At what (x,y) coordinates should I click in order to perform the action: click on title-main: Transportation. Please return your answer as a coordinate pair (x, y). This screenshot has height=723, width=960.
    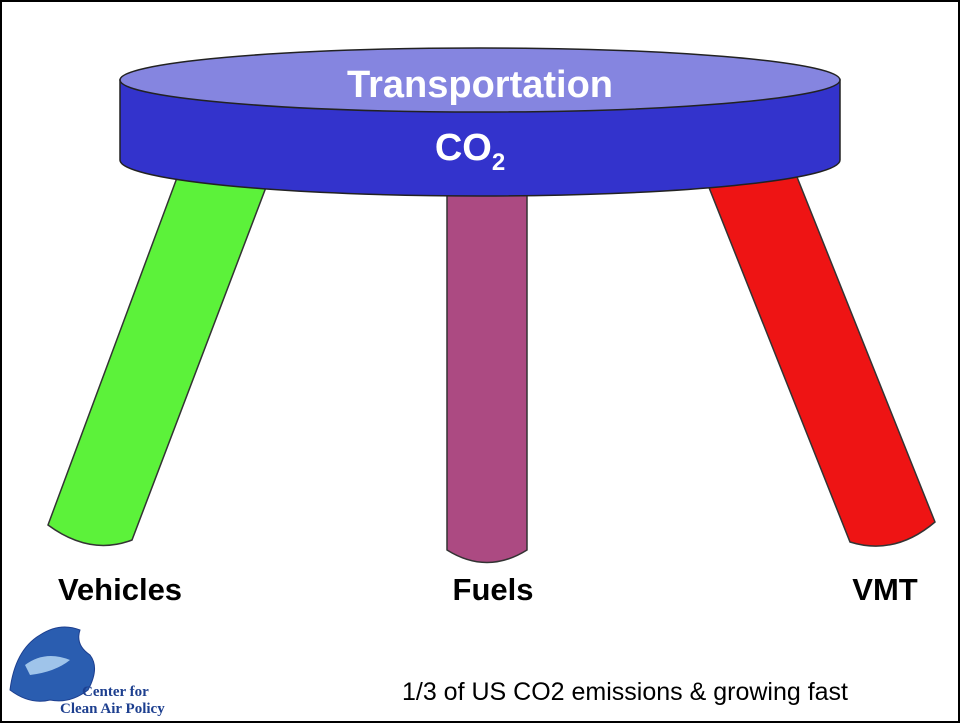
    Looking at the image, I should click on (480, 85).